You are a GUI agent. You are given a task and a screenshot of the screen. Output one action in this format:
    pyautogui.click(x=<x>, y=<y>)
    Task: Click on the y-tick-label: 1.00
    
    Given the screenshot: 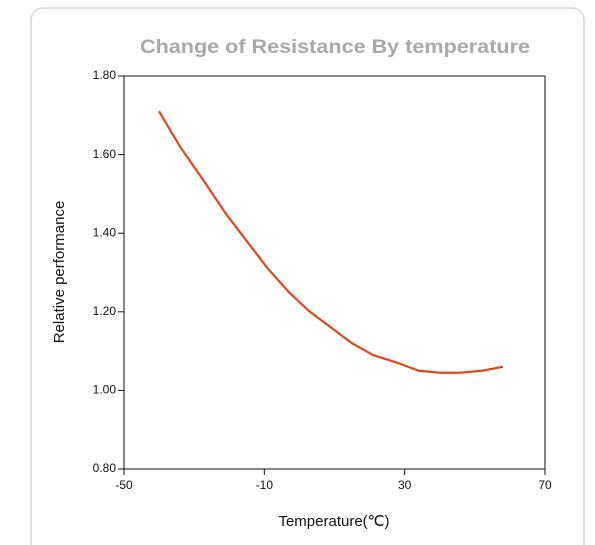 What is the action you would take?
    pyautogui.click(x=105, y=390)
    